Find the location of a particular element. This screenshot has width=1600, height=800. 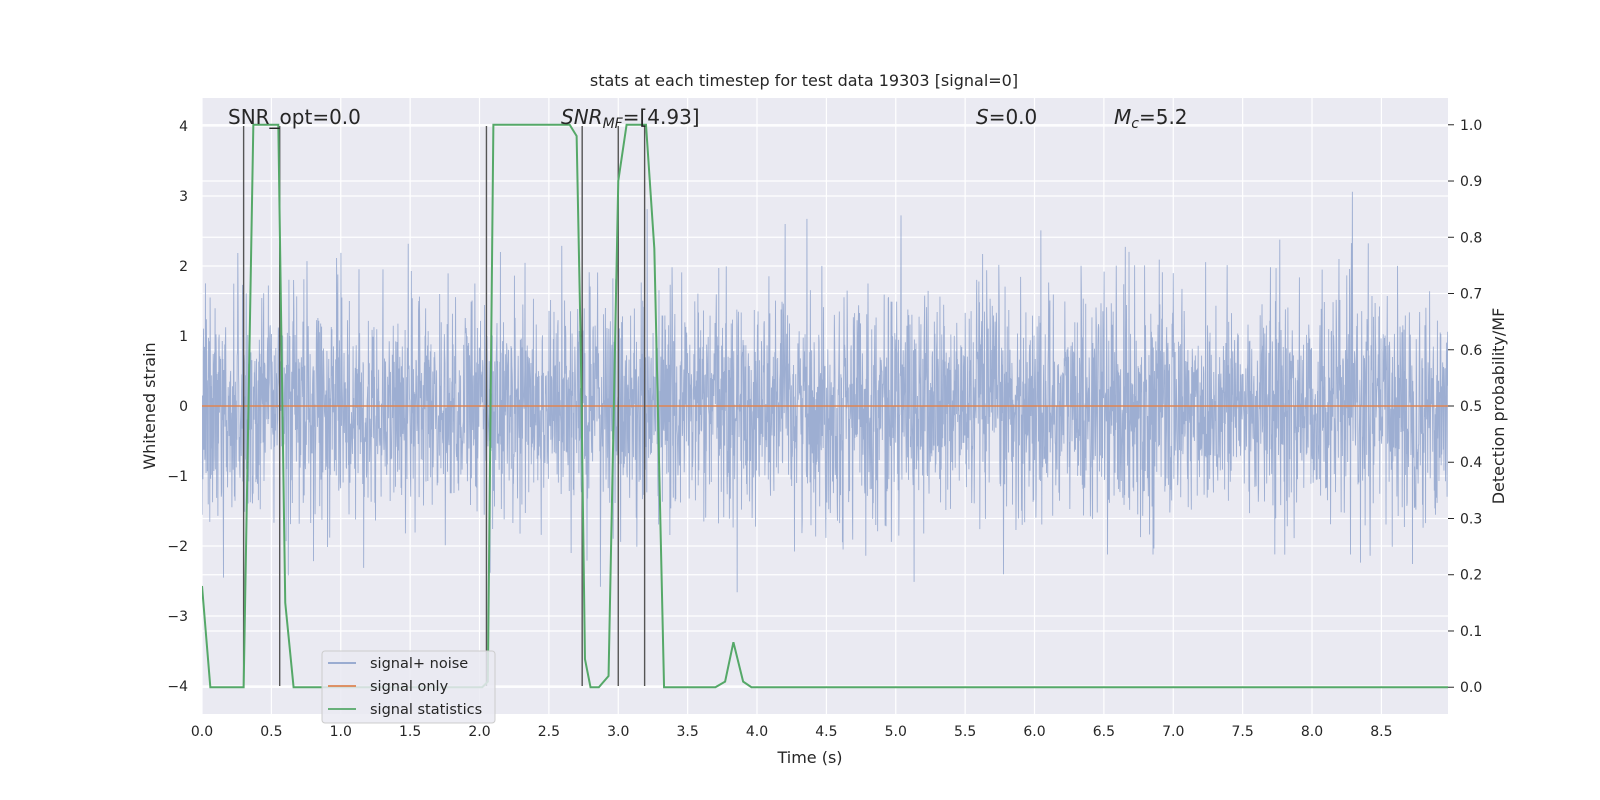

x-tick-label: 5.0 is located at coordinates (896, 732).